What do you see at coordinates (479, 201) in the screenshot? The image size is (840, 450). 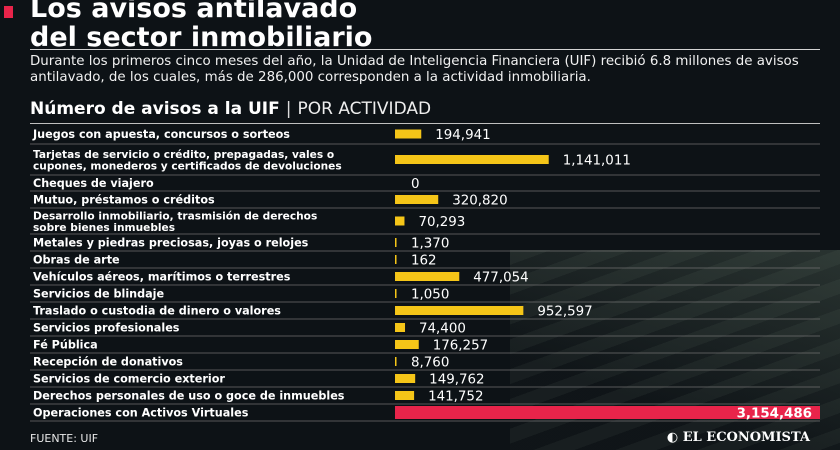 I see `value-label: 320,820` at bounding box center [479, 201].